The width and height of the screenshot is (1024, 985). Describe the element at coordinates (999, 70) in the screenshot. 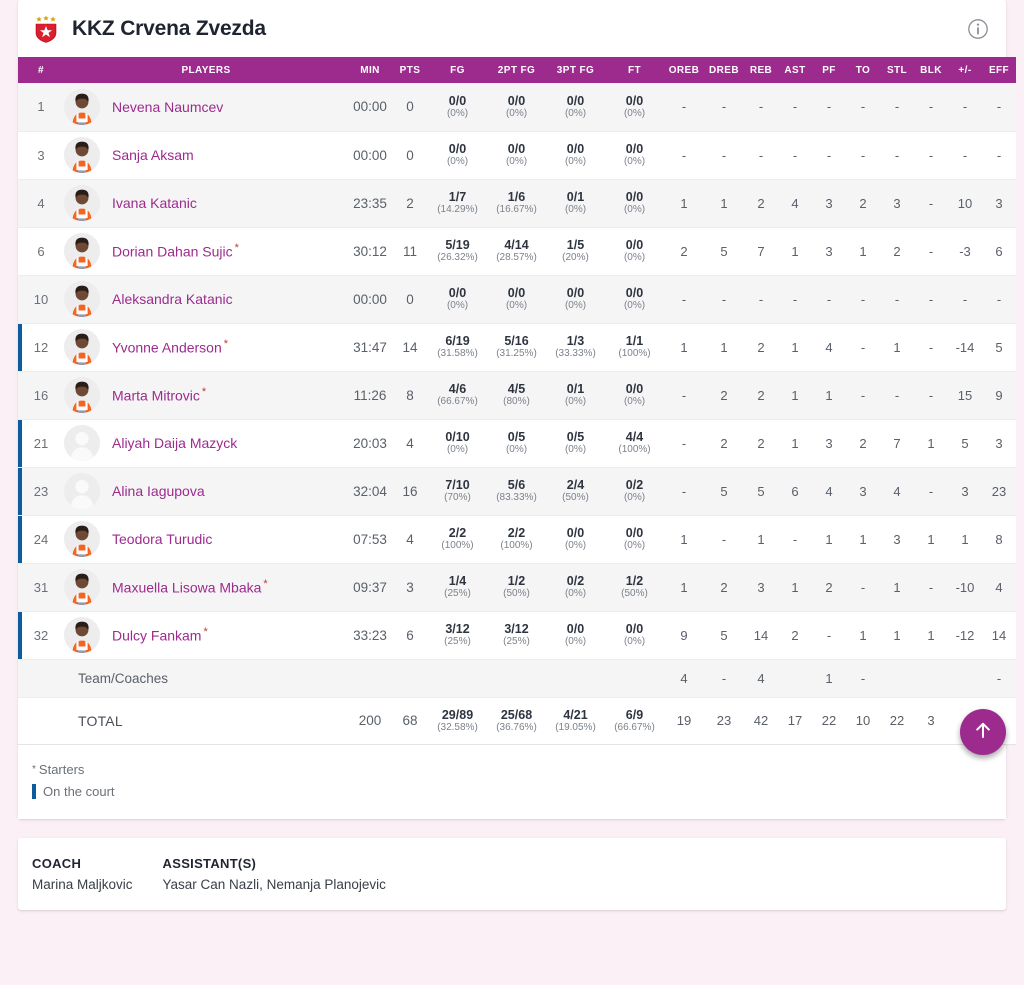

I see `col-header-eff: EFF` at that location.